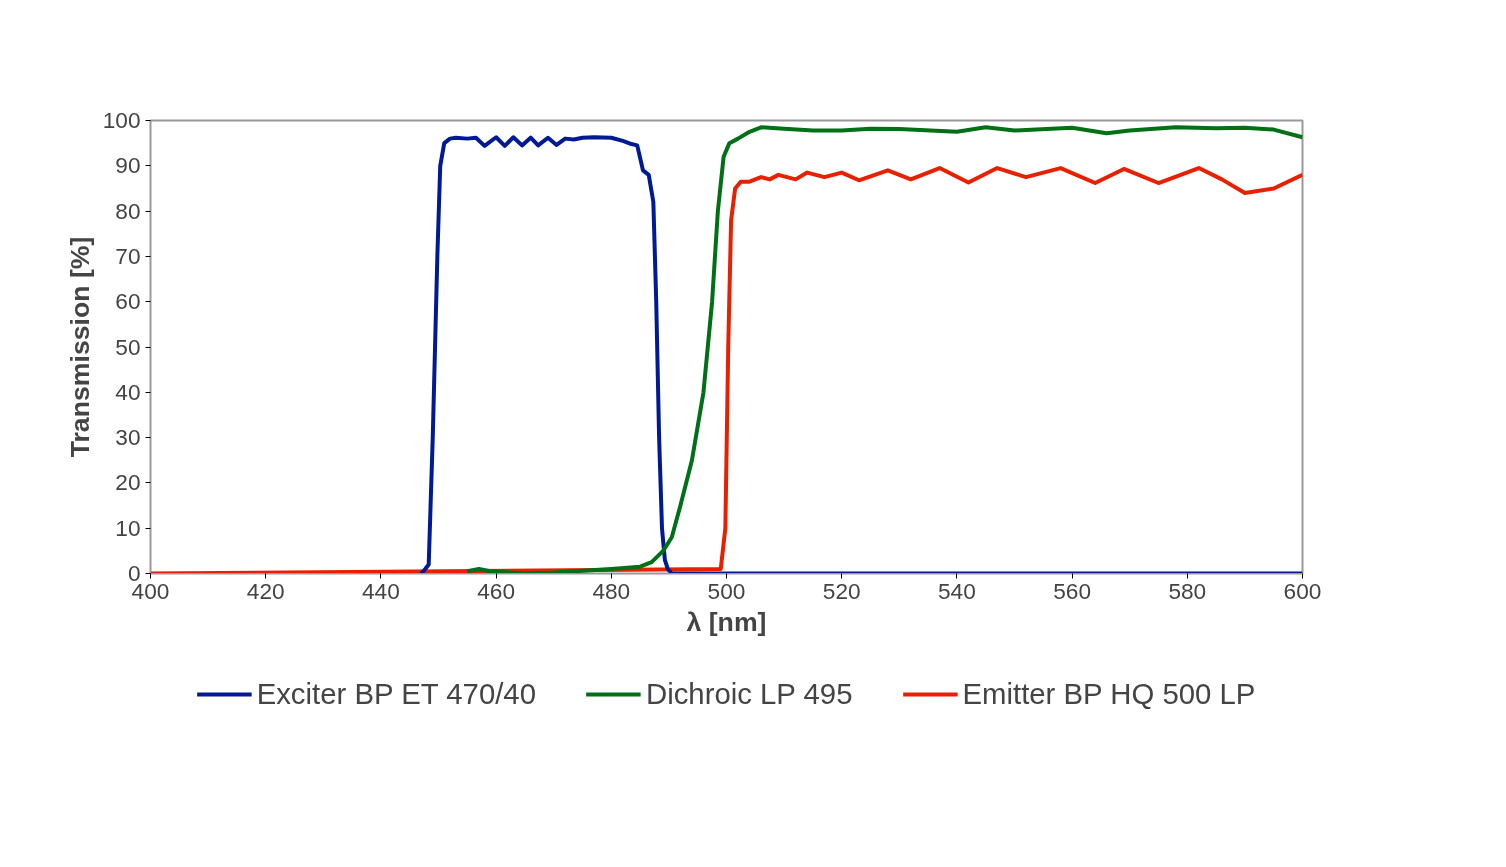 The height and width of the screenshot is (867, 1506). What do you see at coordinates (726, 621) in the screenshot?
I see `x-axis-title: λ [nm]` at bounding box center [726, 621].